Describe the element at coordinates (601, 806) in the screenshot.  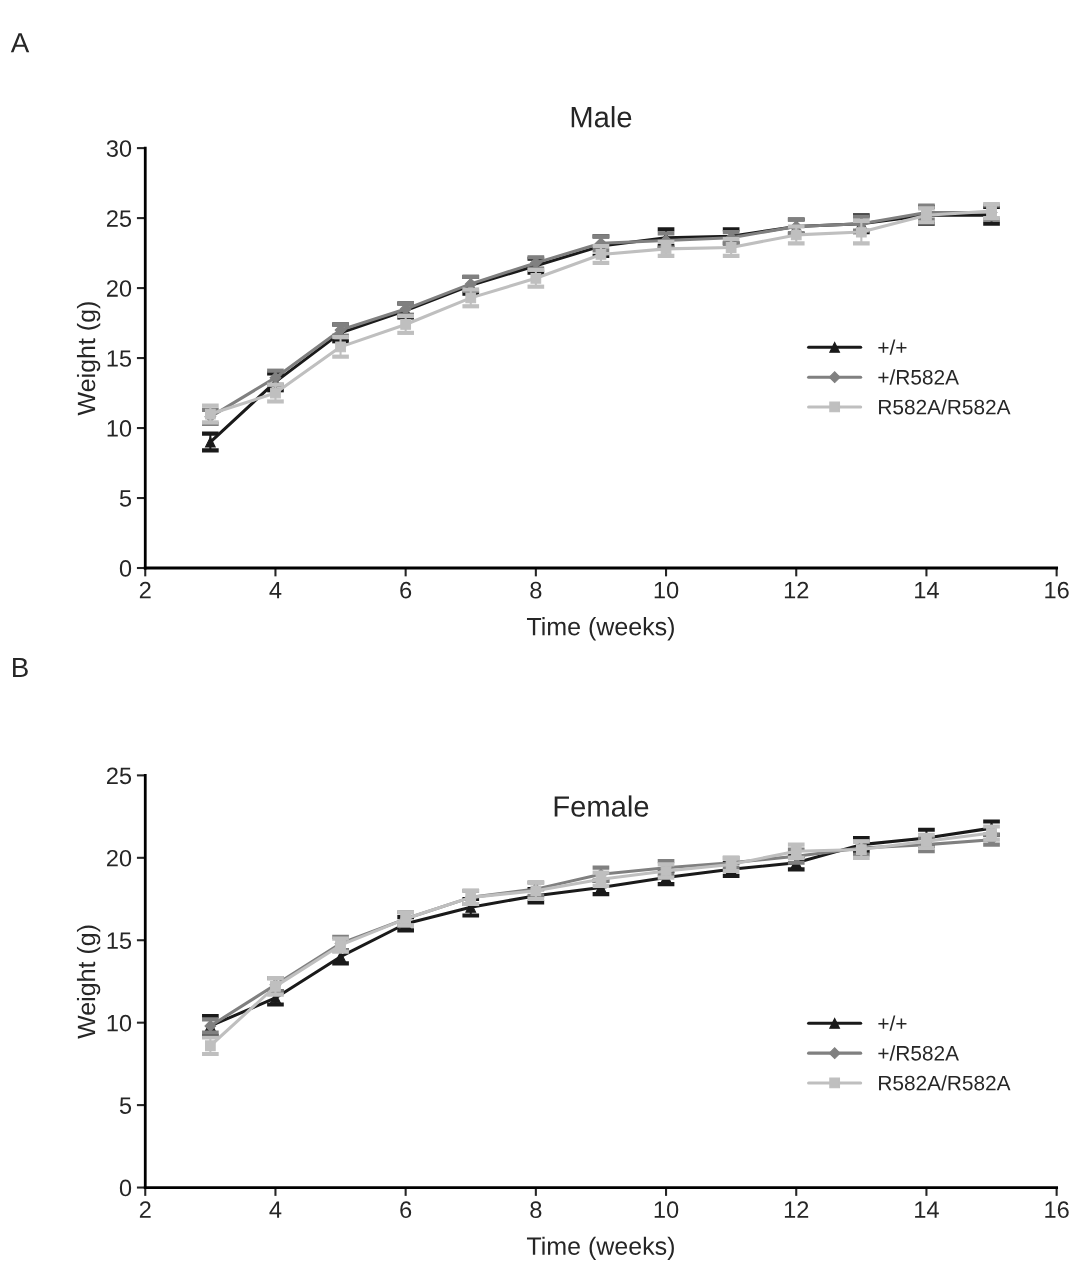
I see `text: Female` at that location.